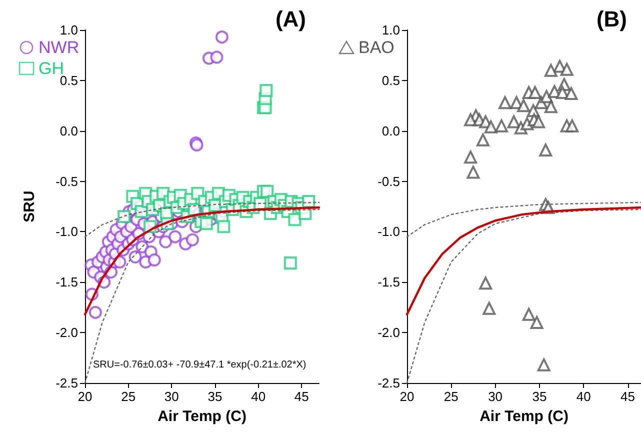  What do you see at coordinates (59, 47) in the screenshot?
I see `legend-label: NWR` at bounding box center [59, 47].